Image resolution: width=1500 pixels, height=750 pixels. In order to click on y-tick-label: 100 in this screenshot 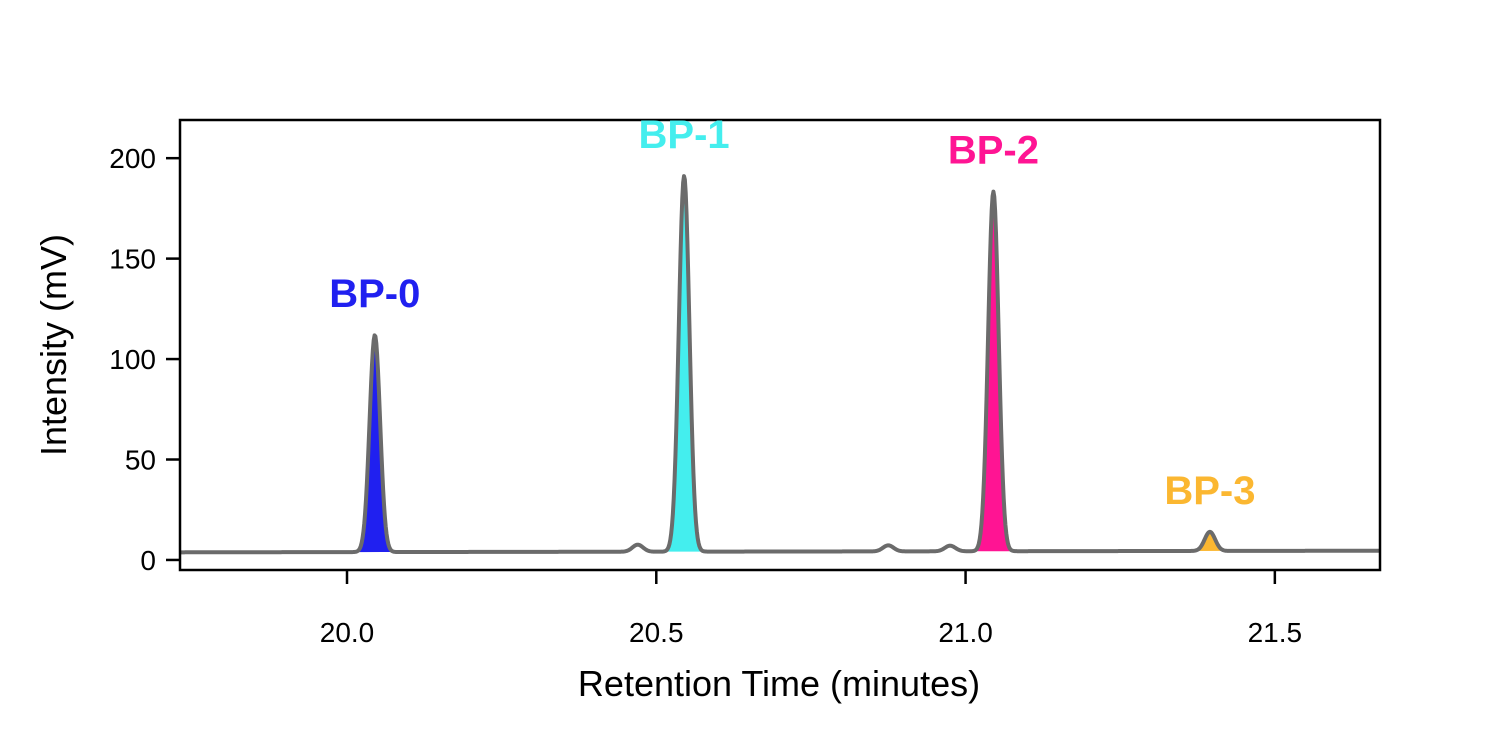, I will do `click(132, 359)`.